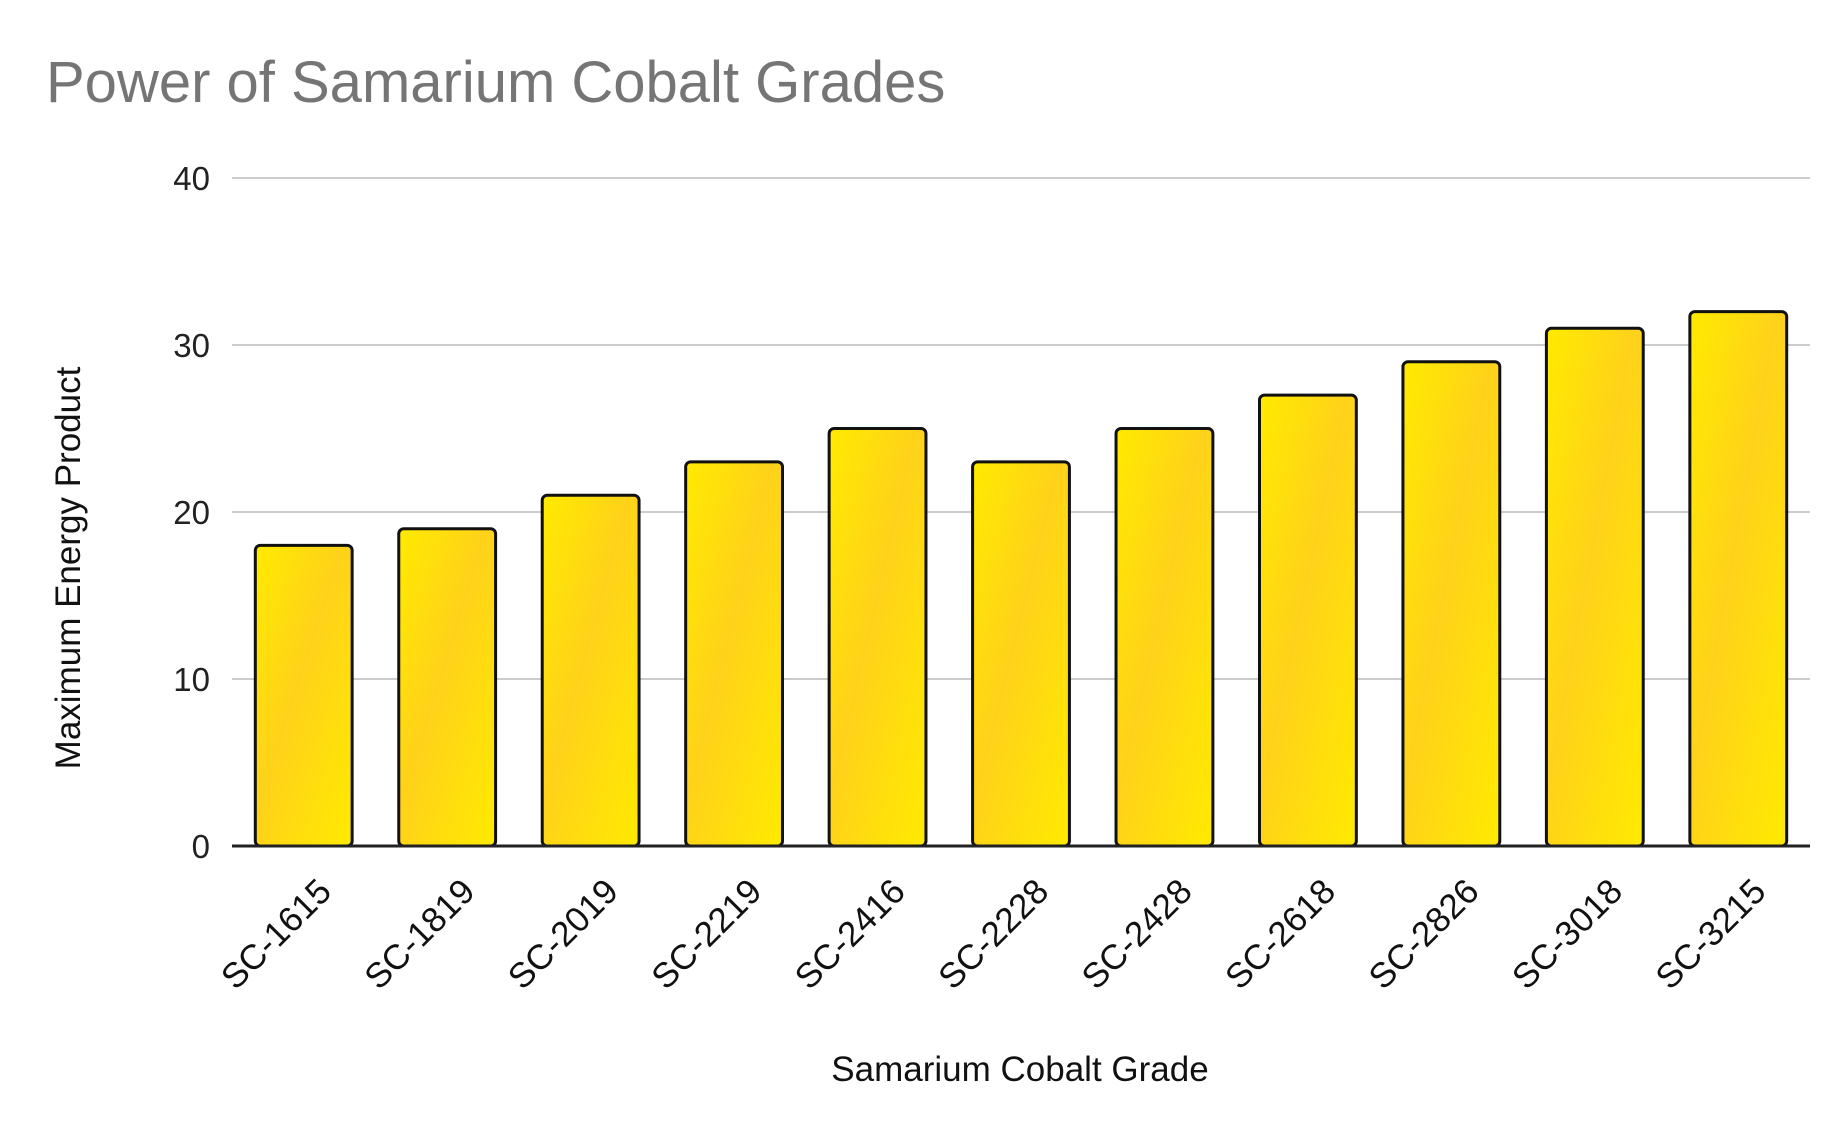  I want to click on y-tick-label: 30, so click(191, 345).